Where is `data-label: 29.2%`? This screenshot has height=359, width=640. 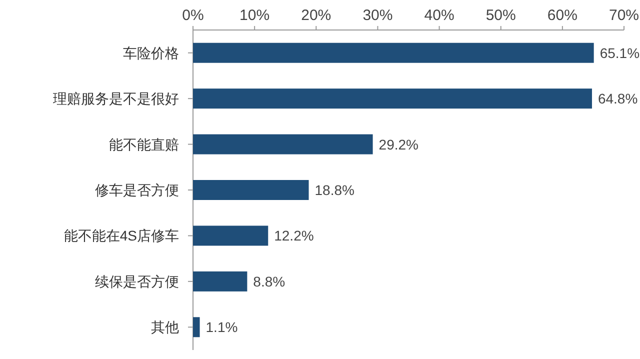
data-label: 29.2% is located at coordinates (398, 144).